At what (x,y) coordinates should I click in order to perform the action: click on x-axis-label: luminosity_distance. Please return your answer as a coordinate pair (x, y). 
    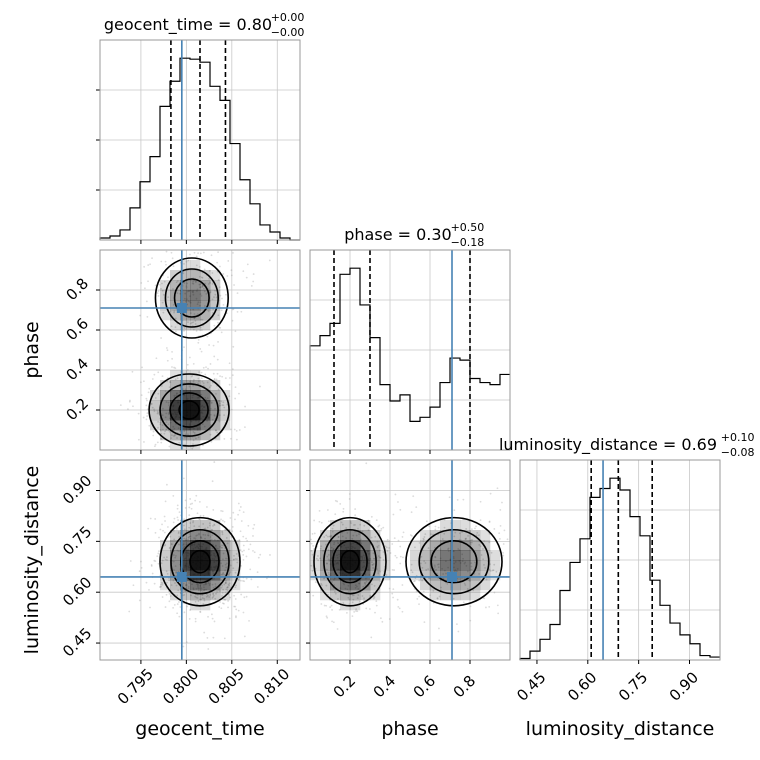
    Looking at the image, I should click on (620, 729).